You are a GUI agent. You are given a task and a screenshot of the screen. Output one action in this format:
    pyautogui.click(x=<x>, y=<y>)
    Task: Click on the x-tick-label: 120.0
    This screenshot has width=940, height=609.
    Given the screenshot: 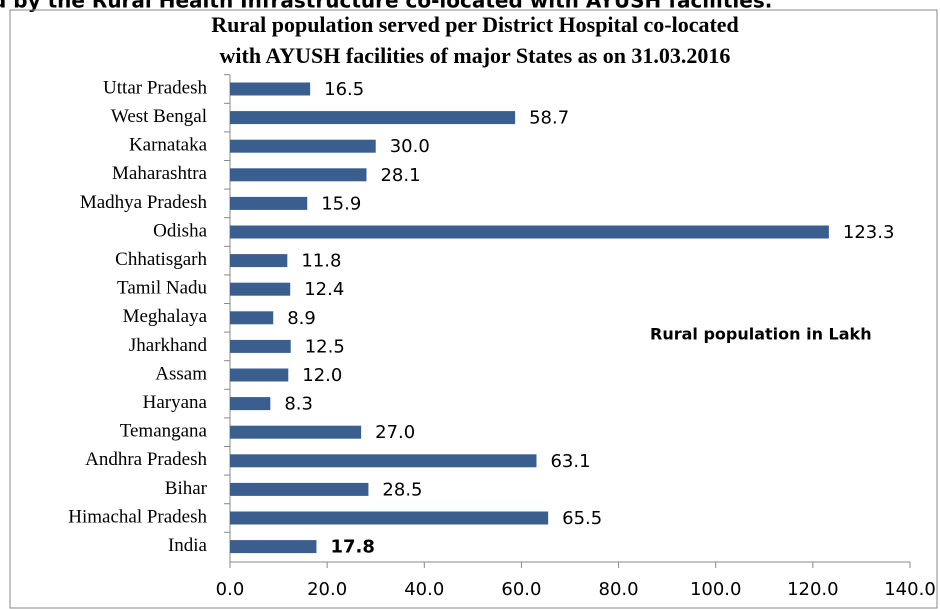 What is the action you would take?
    pyautogui.click(x=813, y=589)
    